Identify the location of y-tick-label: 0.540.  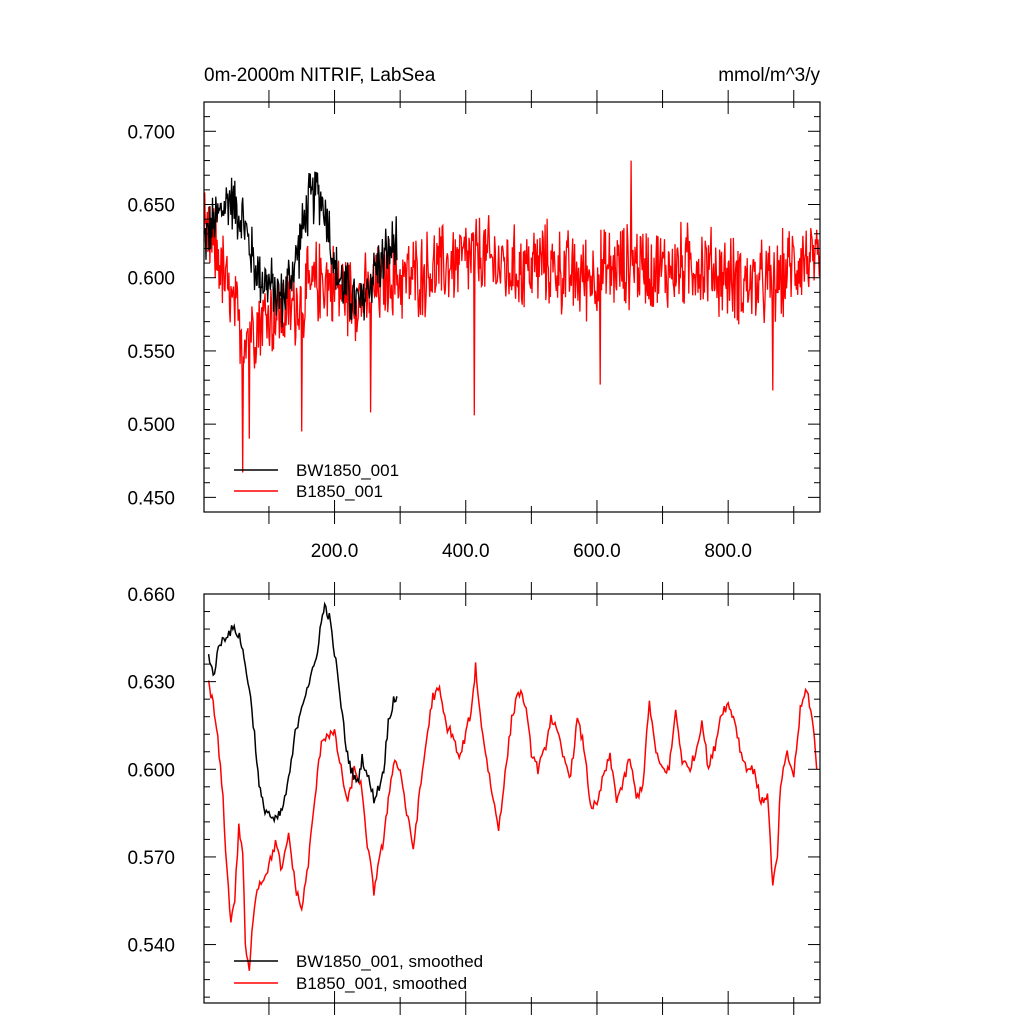
(151, 946).